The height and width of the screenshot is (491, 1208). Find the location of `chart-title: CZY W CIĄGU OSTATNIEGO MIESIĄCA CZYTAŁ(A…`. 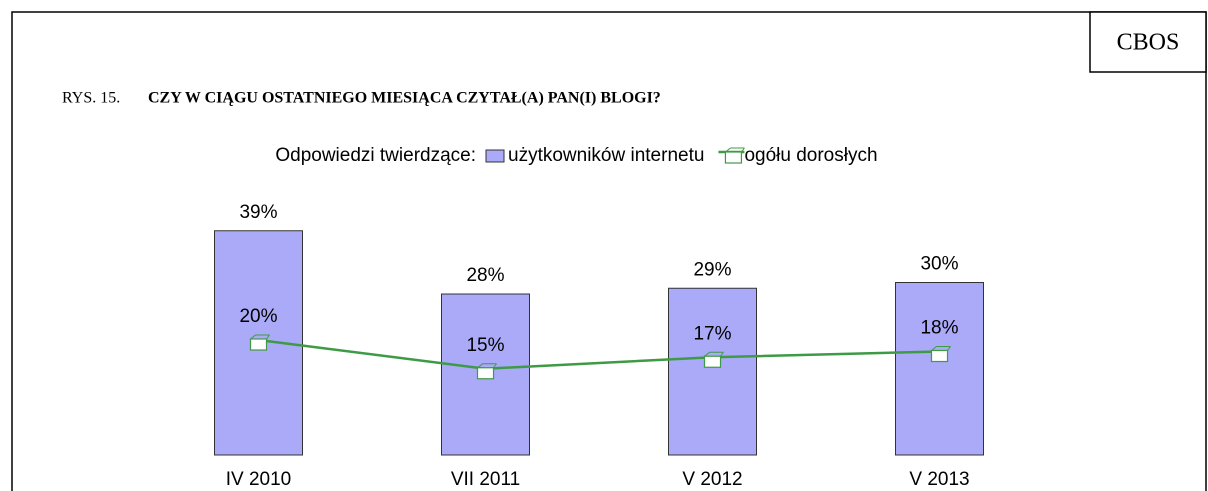

chart-title: CZY W CIĄGU OSTATNIEGO MIESIĄCA CZYTAŁ(A… is located at coordinates (404, 98).